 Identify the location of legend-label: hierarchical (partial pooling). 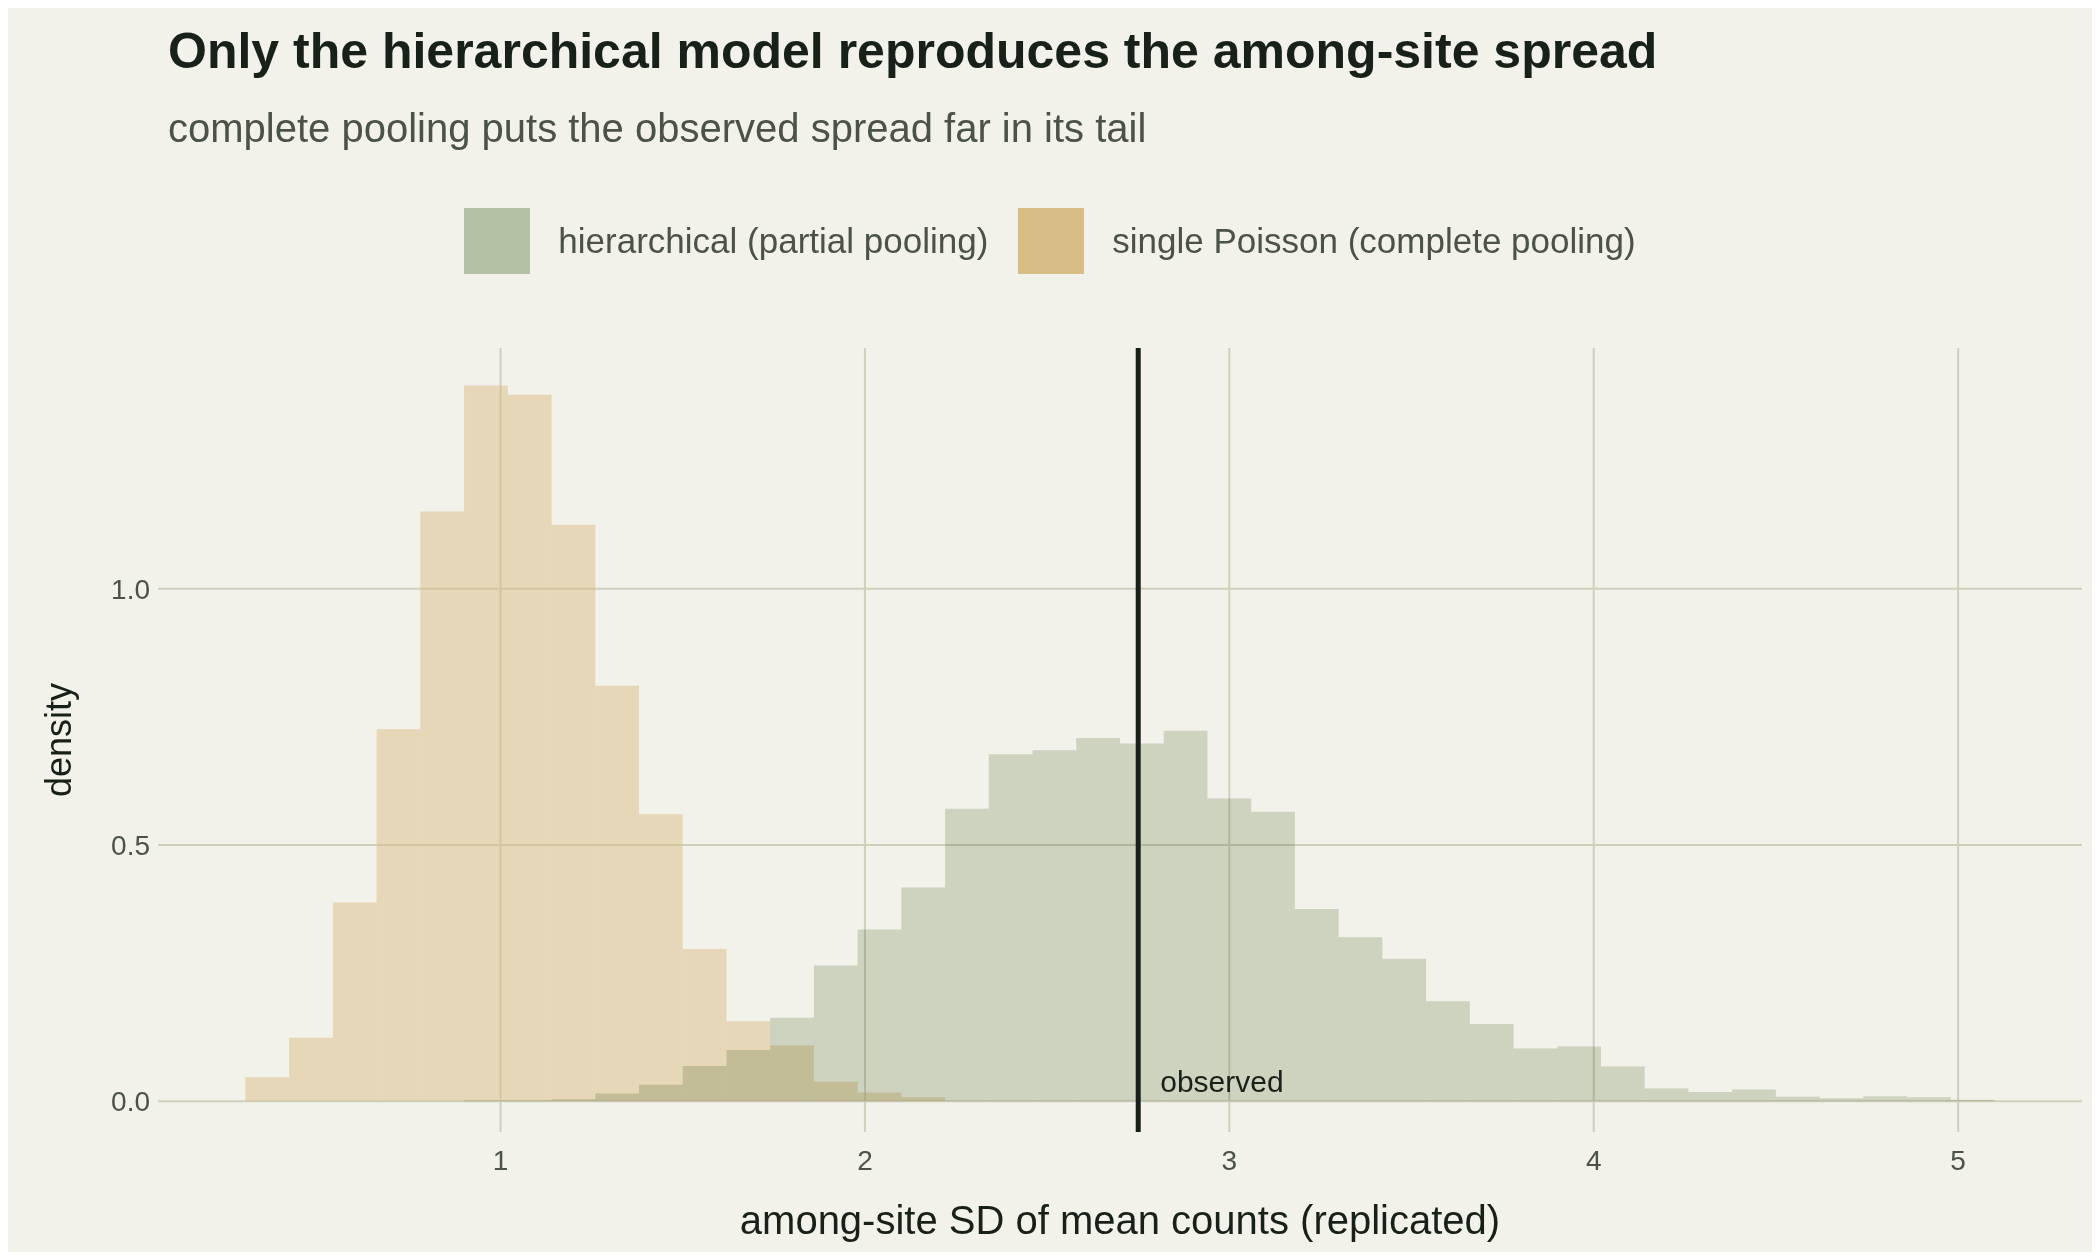
(773, 241).